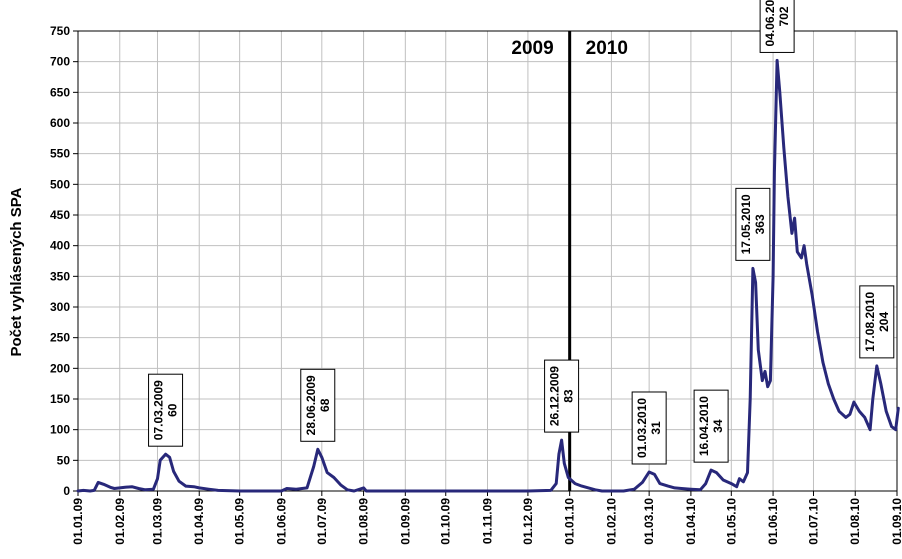  What do you see at coordinates (60, 92) in the screenshot?
I see `y-tick-label: 650` at bounding box center [60, 92].